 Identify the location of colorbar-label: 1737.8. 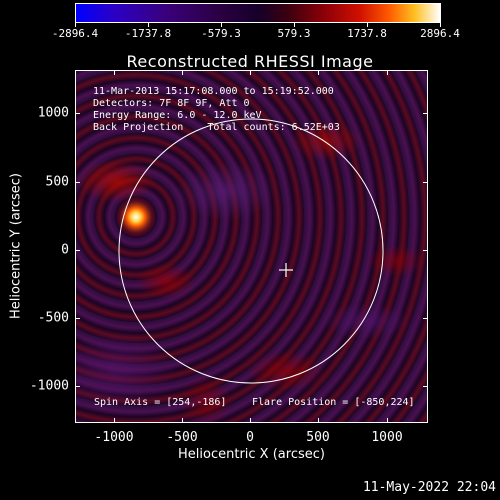
(367, 33).